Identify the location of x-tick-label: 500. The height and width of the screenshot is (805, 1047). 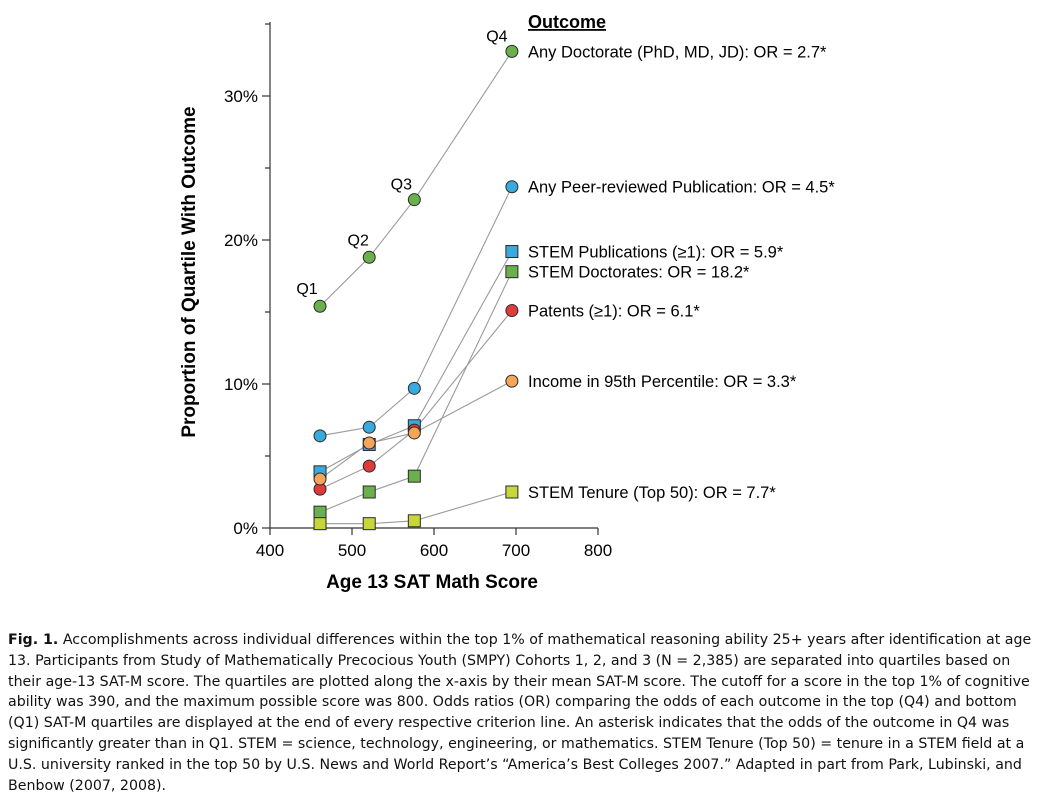
(352, 550).